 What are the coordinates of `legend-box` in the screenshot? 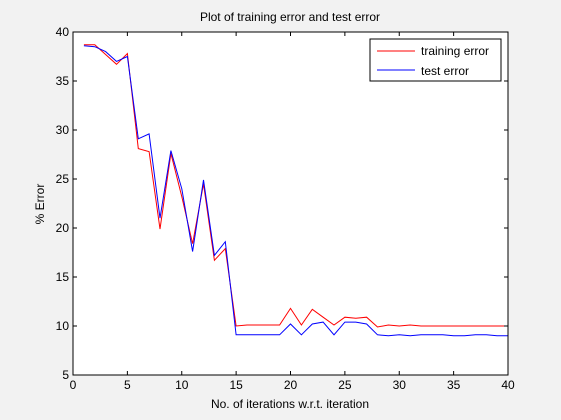 It's located at (435, 60).